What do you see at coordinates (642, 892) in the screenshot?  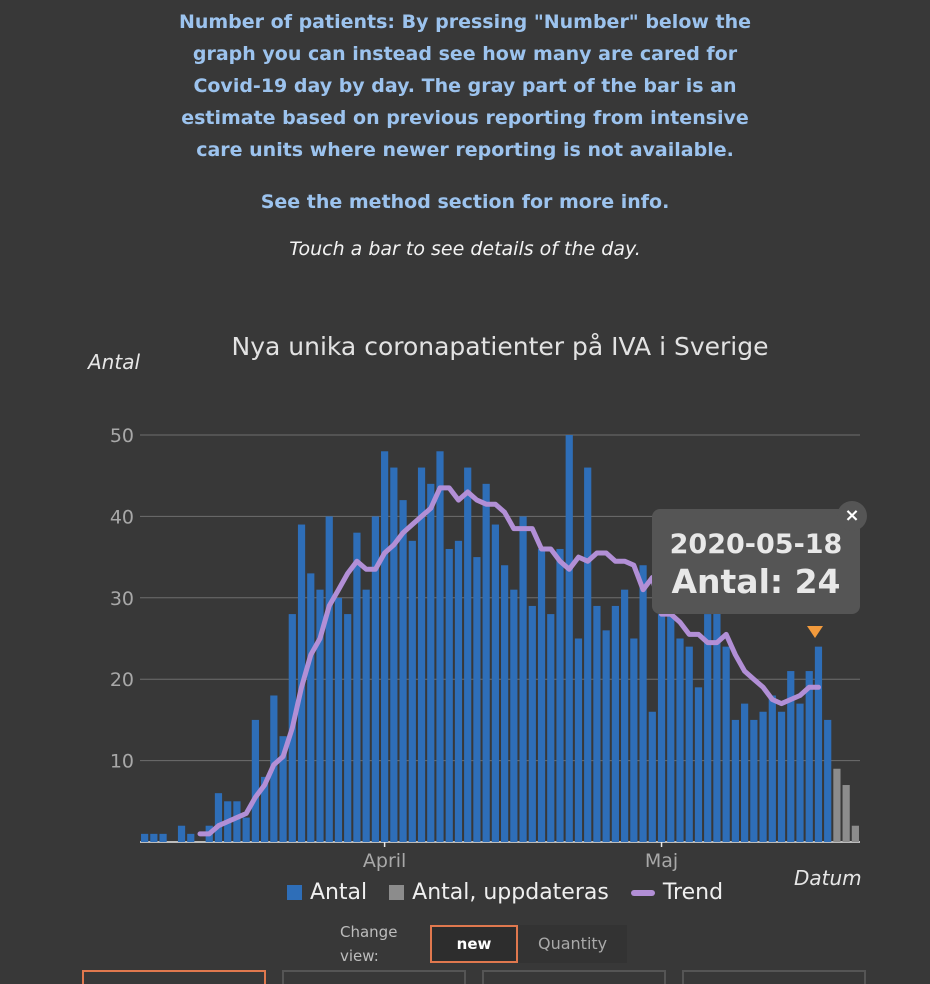 I see `legend-swatch-trend` at bounding box center [642, 892].